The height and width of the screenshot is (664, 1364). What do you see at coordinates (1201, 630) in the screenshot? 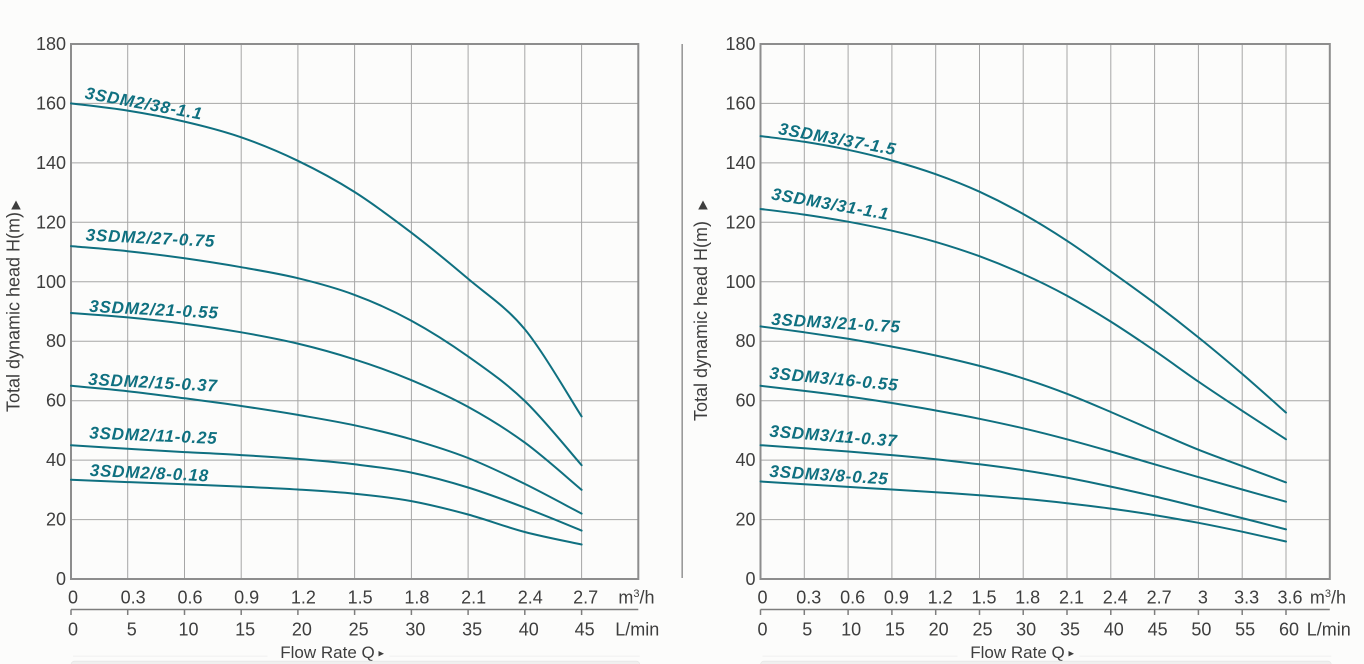
I see `svg-text: 50` at bounding box center [1201, 630].